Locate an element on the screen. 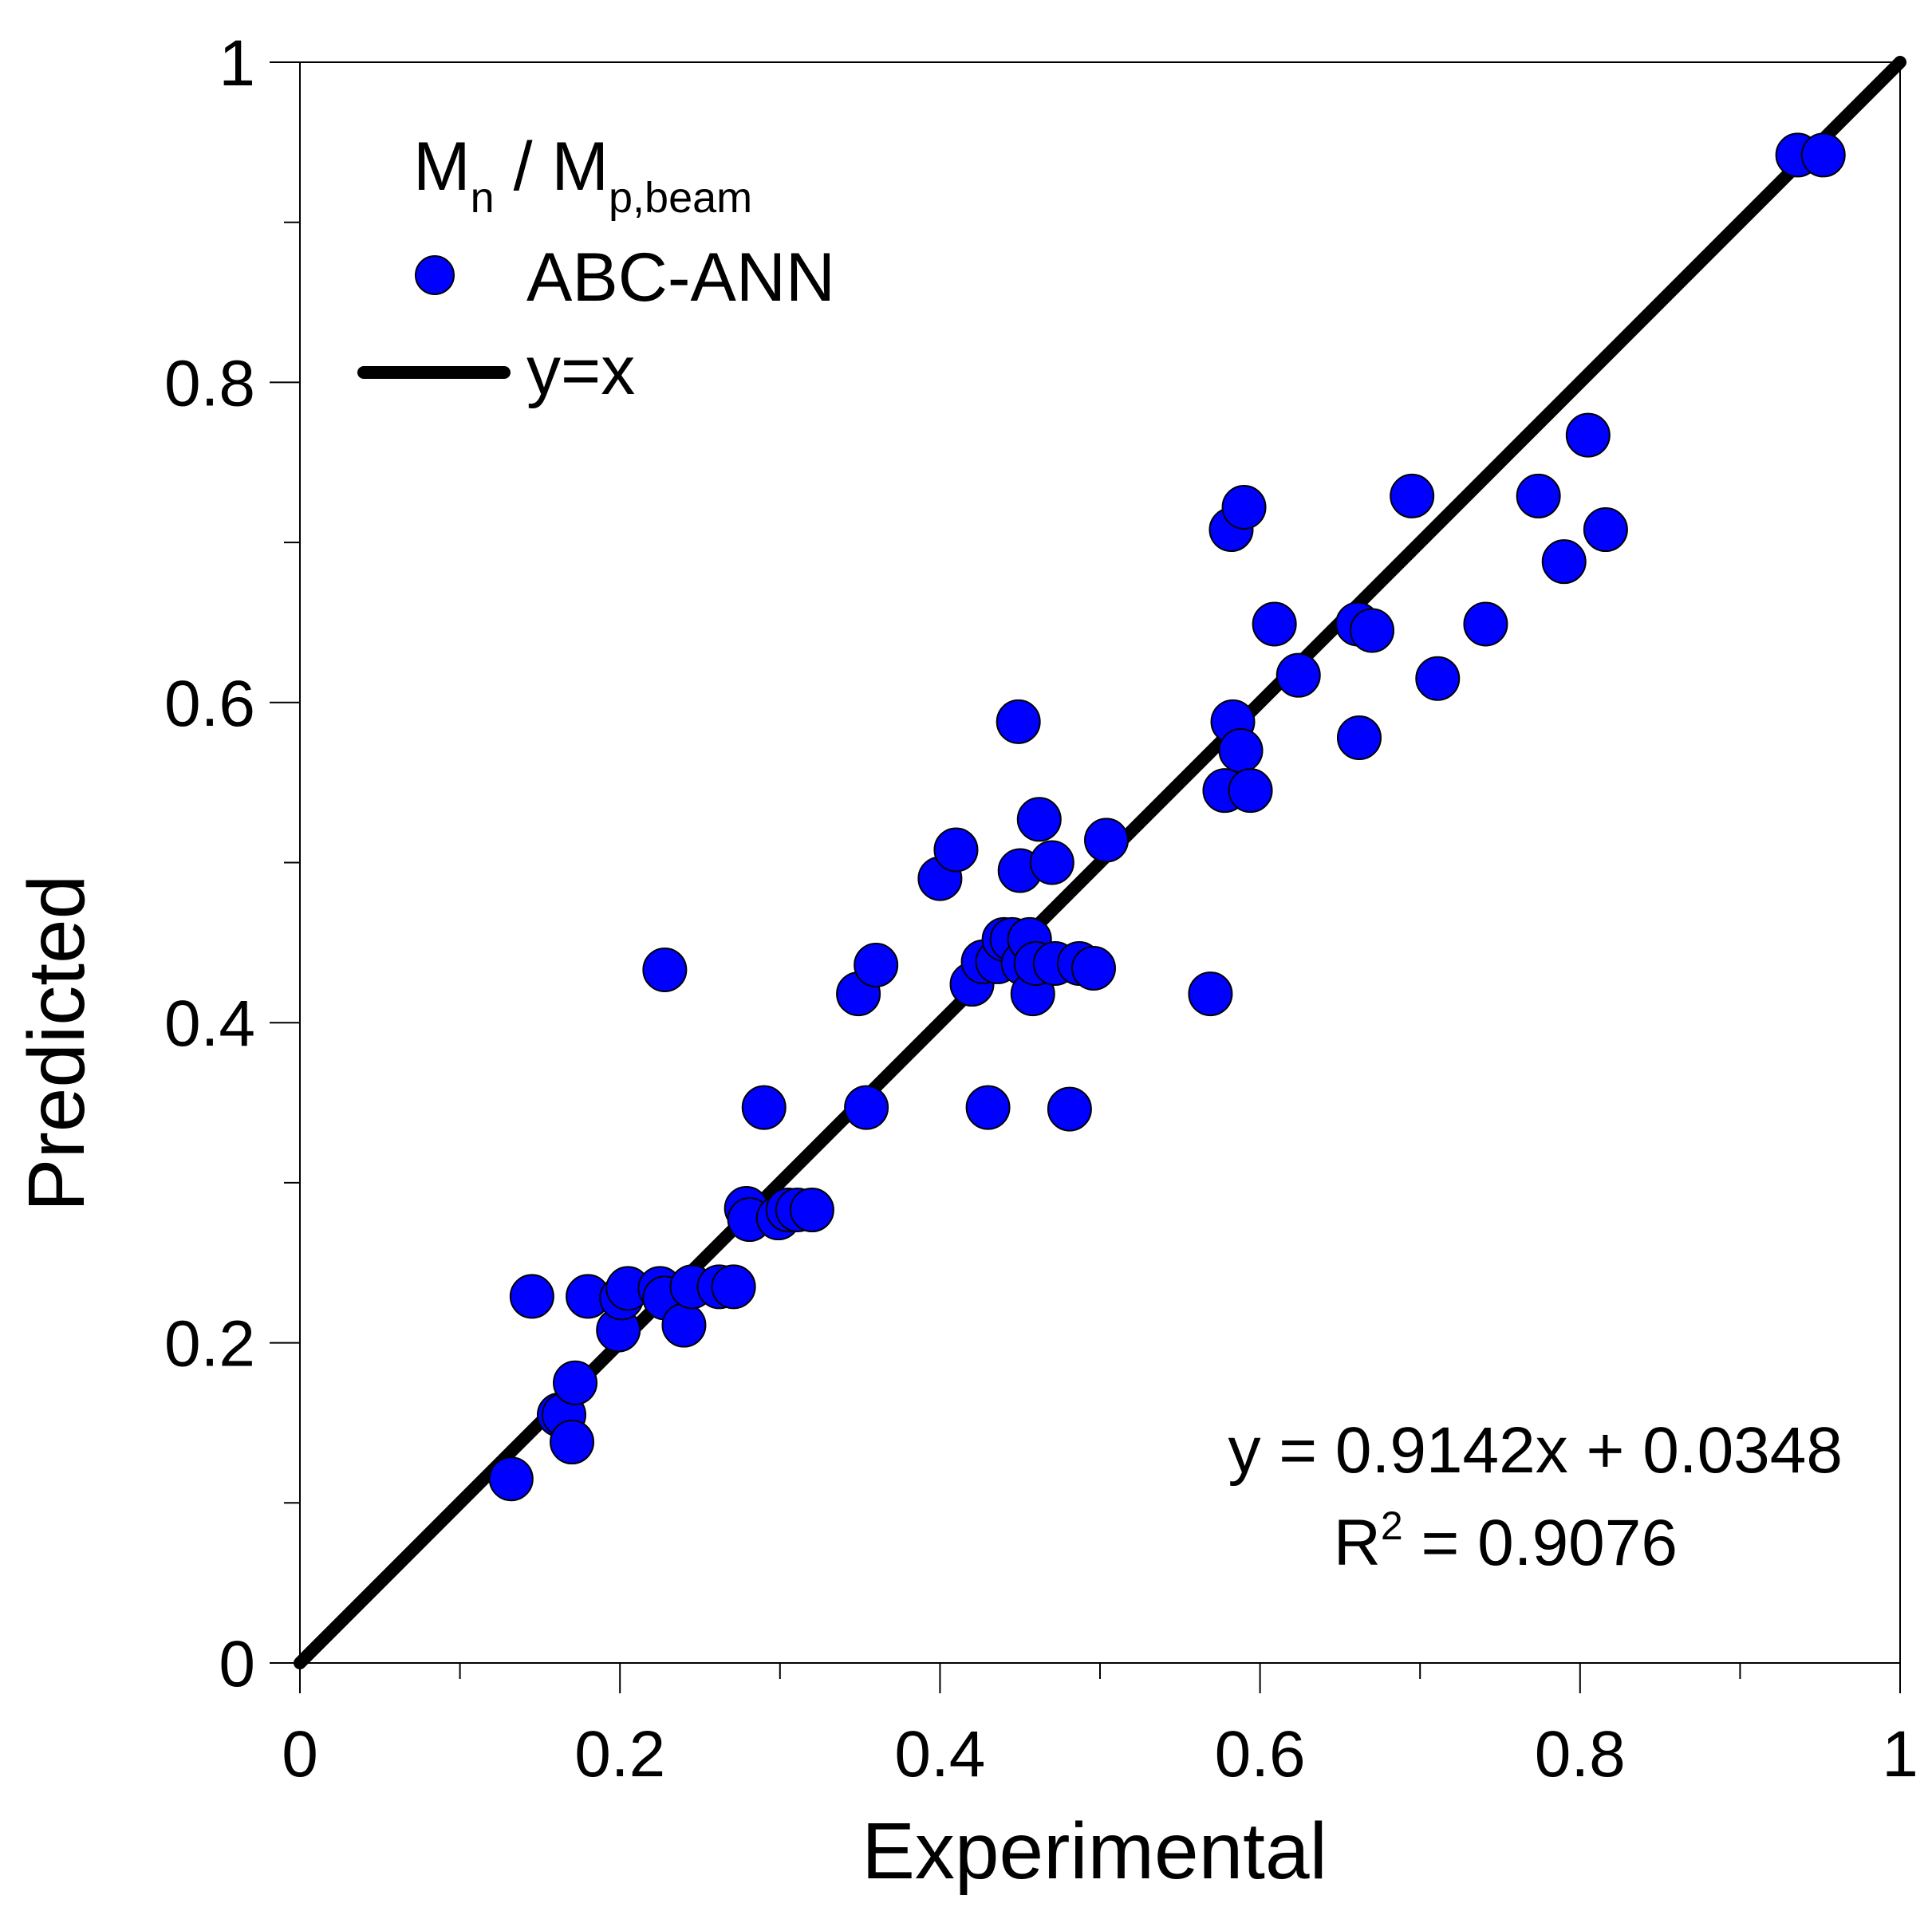  y-tick-label: 0.8 is located at coordinates (210, 383).